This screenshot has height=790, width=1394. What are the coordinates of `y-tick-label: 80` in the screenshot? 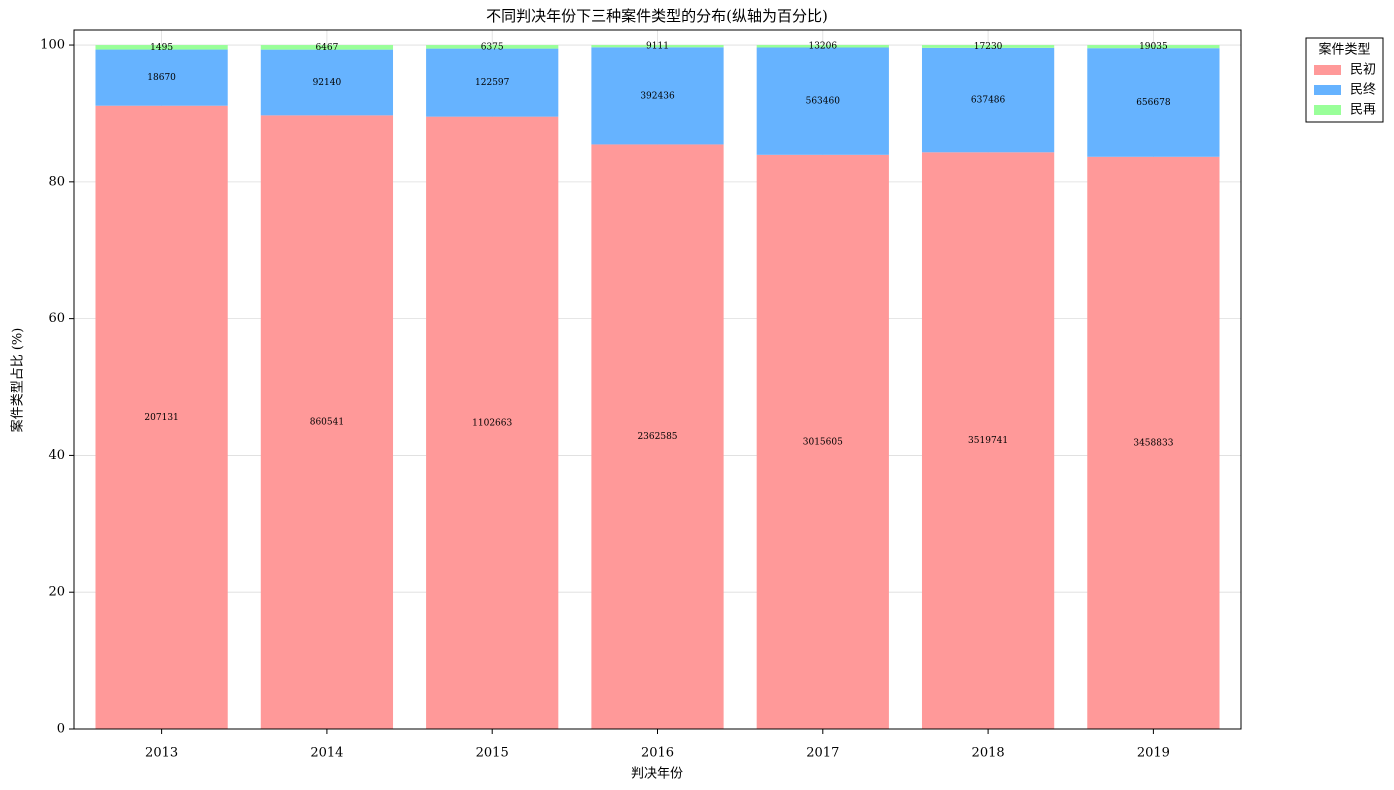 It's located at (56, 181).